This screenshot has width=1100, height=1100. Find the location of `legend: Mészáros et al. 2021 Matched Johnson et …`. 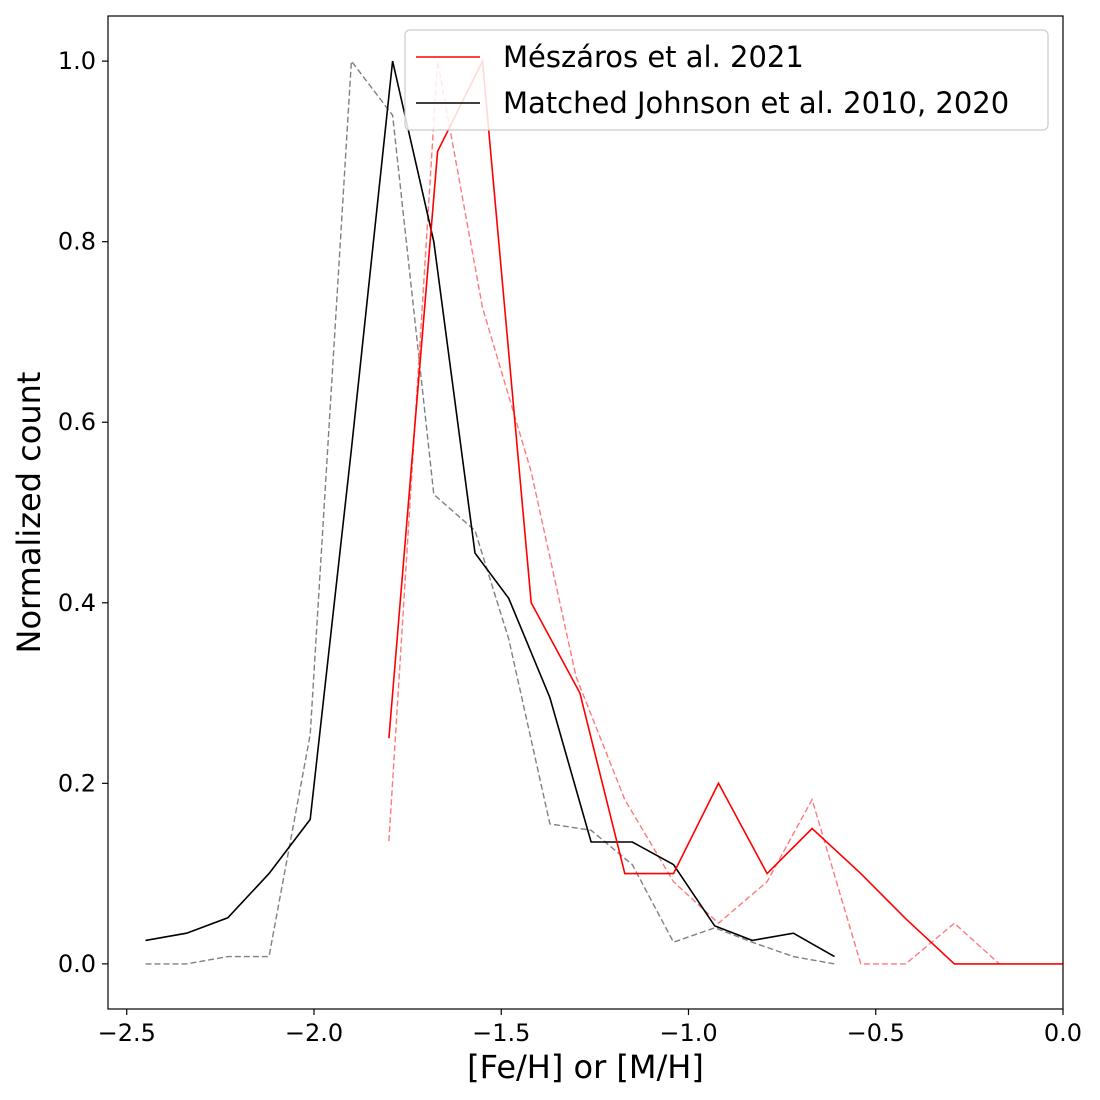

legend: Mészáros et al. 2021 Matched Johnson et … is located at coordinates (726, 80).